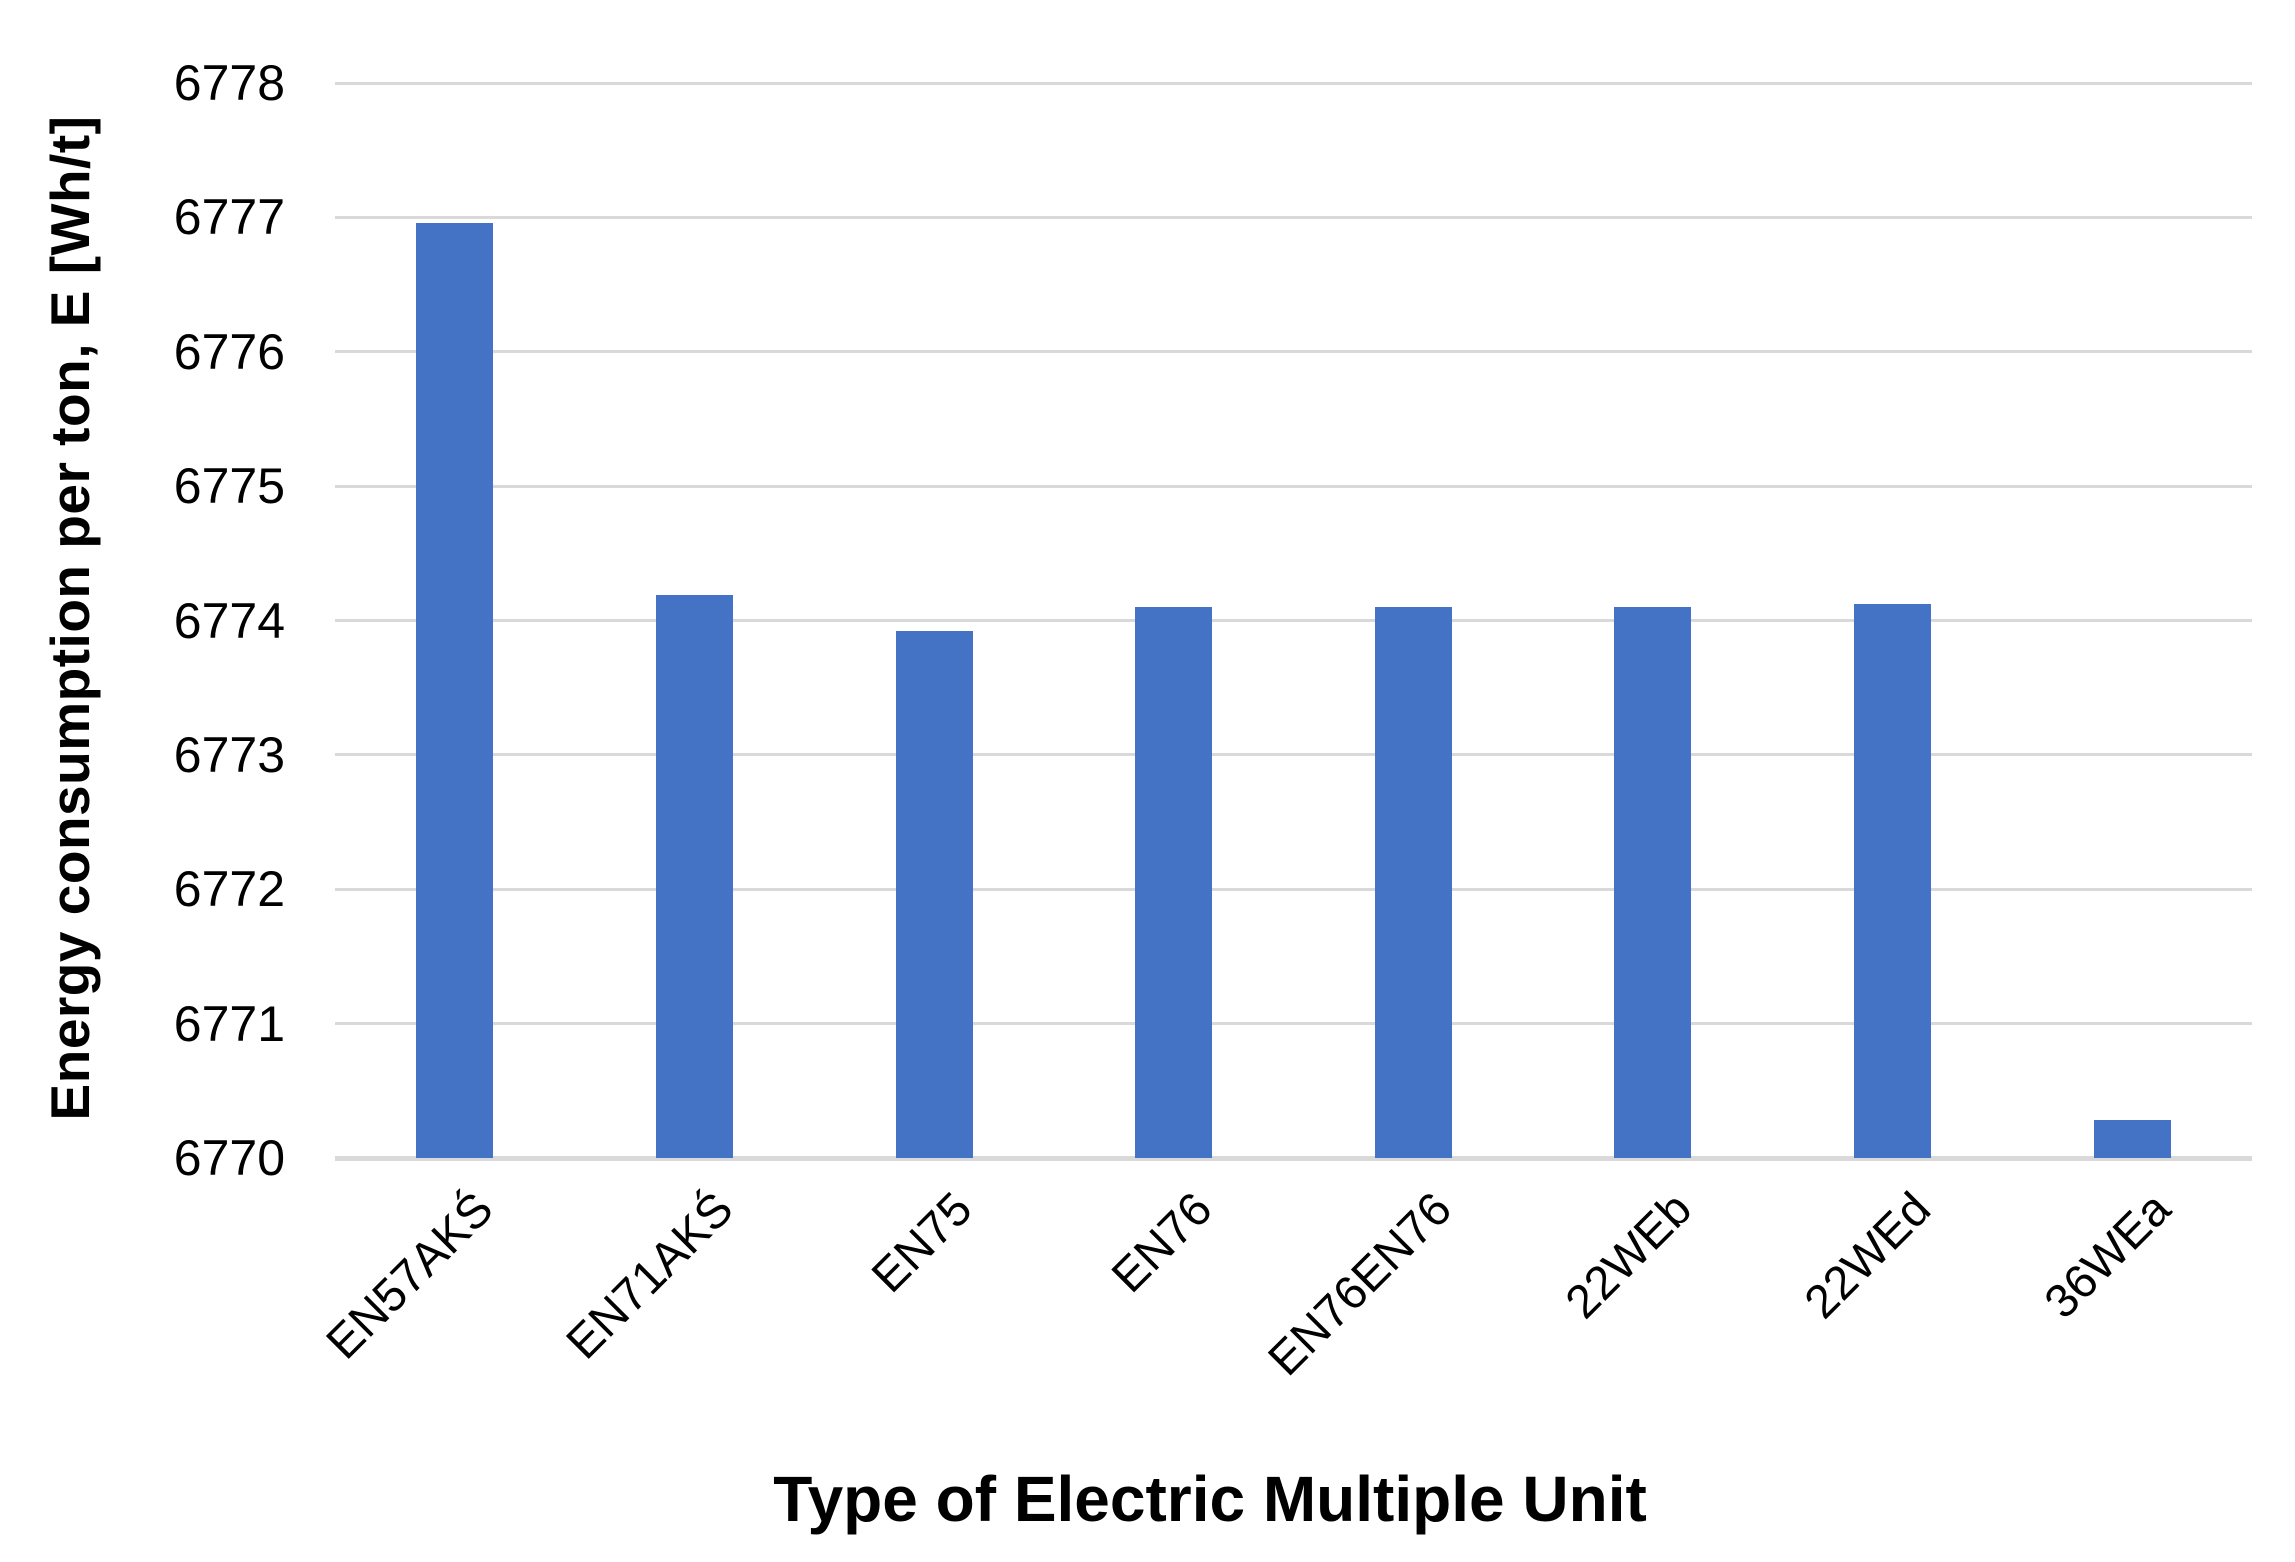  Describe the element at coordinates (229, 351) in the screenshot. I see `y-tick-label: 6776` at that location.